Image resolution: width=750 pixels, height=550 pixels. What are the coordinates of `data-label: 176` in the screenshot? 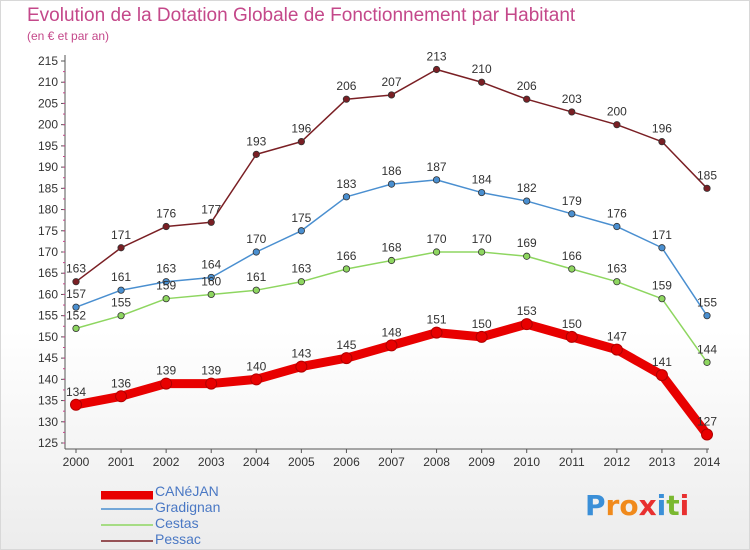 It's located at (617, 214).